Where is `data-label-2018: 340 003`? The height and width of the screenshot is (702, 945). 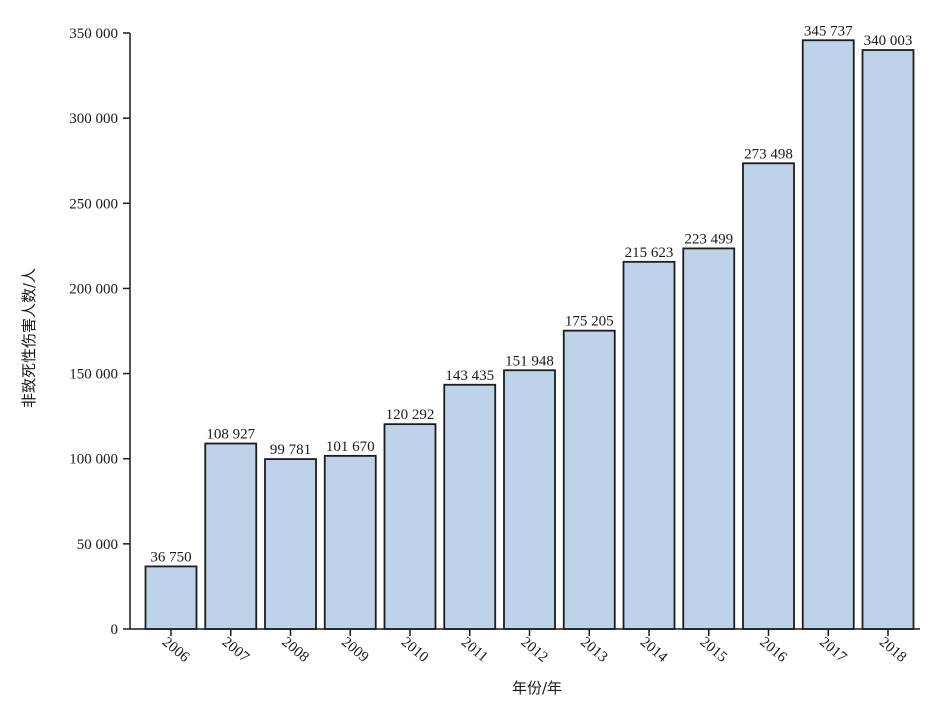 data-label-2018: 340 003 is located at coordinates (888, 41).